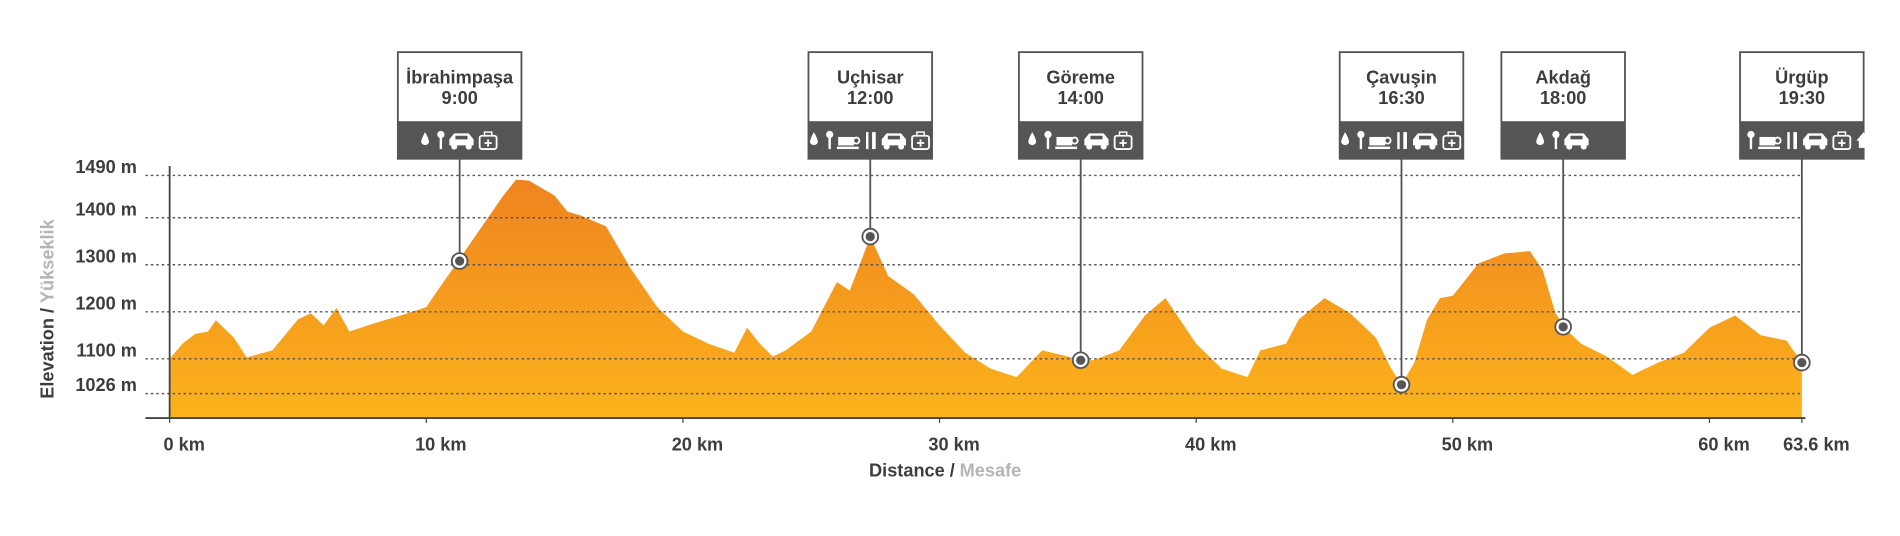 The height and width of the screenshot is (536, 1900). Describe the element at coordinates (1210, 445) in the screenshot. I see `x-tick-label: 40 km` at that location.